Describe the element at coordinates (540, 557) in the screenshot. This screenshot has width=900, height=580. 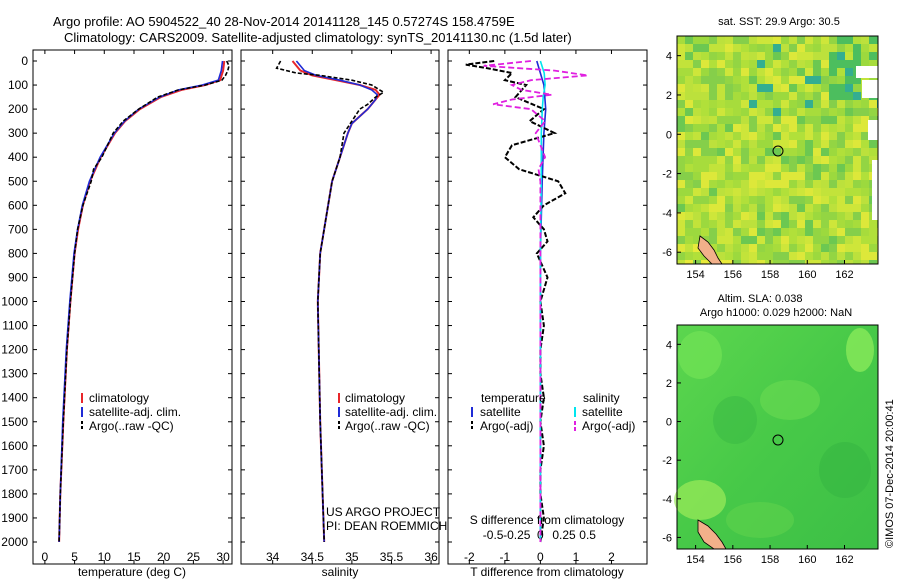
I see `x-tick-label: 0` at that location.